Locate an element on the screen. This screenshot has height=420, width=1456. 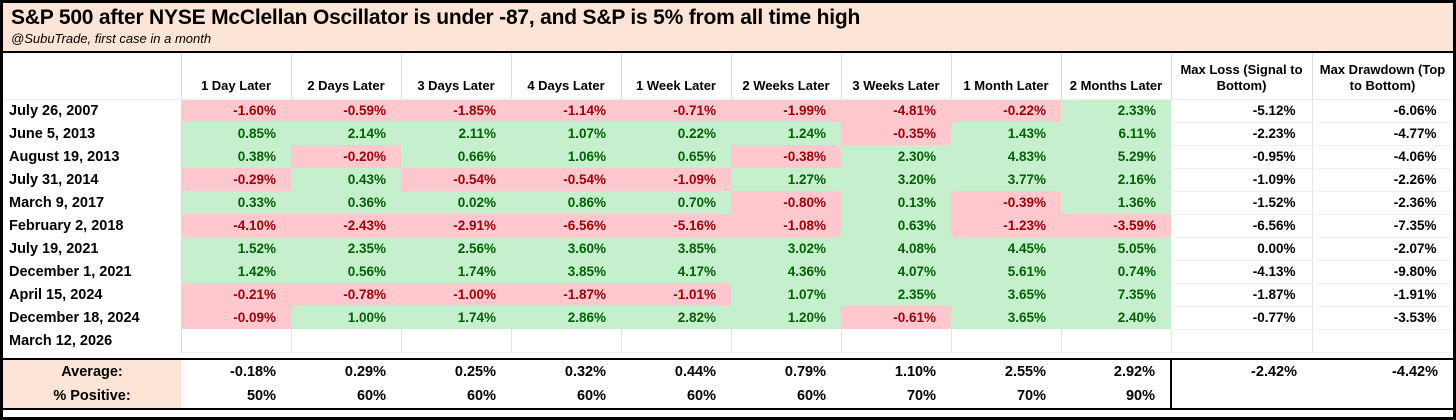
return-cell: 0.85% is located at coordinates (236, 134).